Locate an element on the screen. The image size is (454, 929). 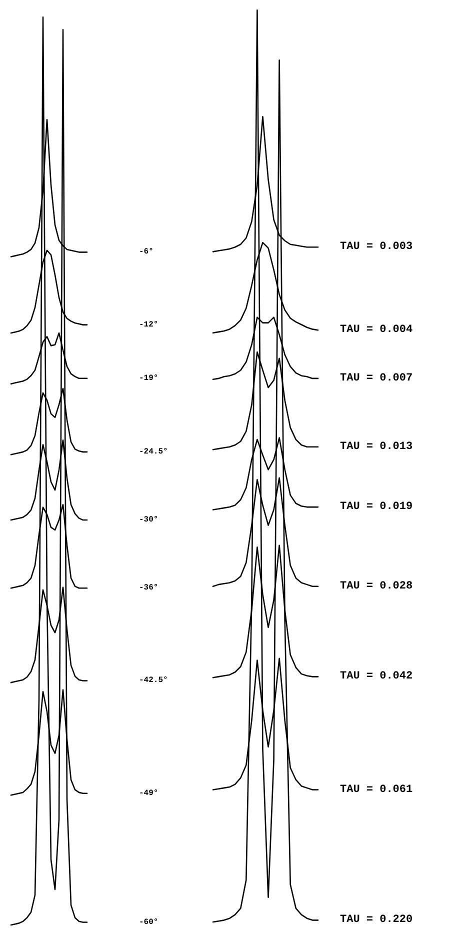
series-label: TAU = 0.003 is located at coordinates (377, 247).